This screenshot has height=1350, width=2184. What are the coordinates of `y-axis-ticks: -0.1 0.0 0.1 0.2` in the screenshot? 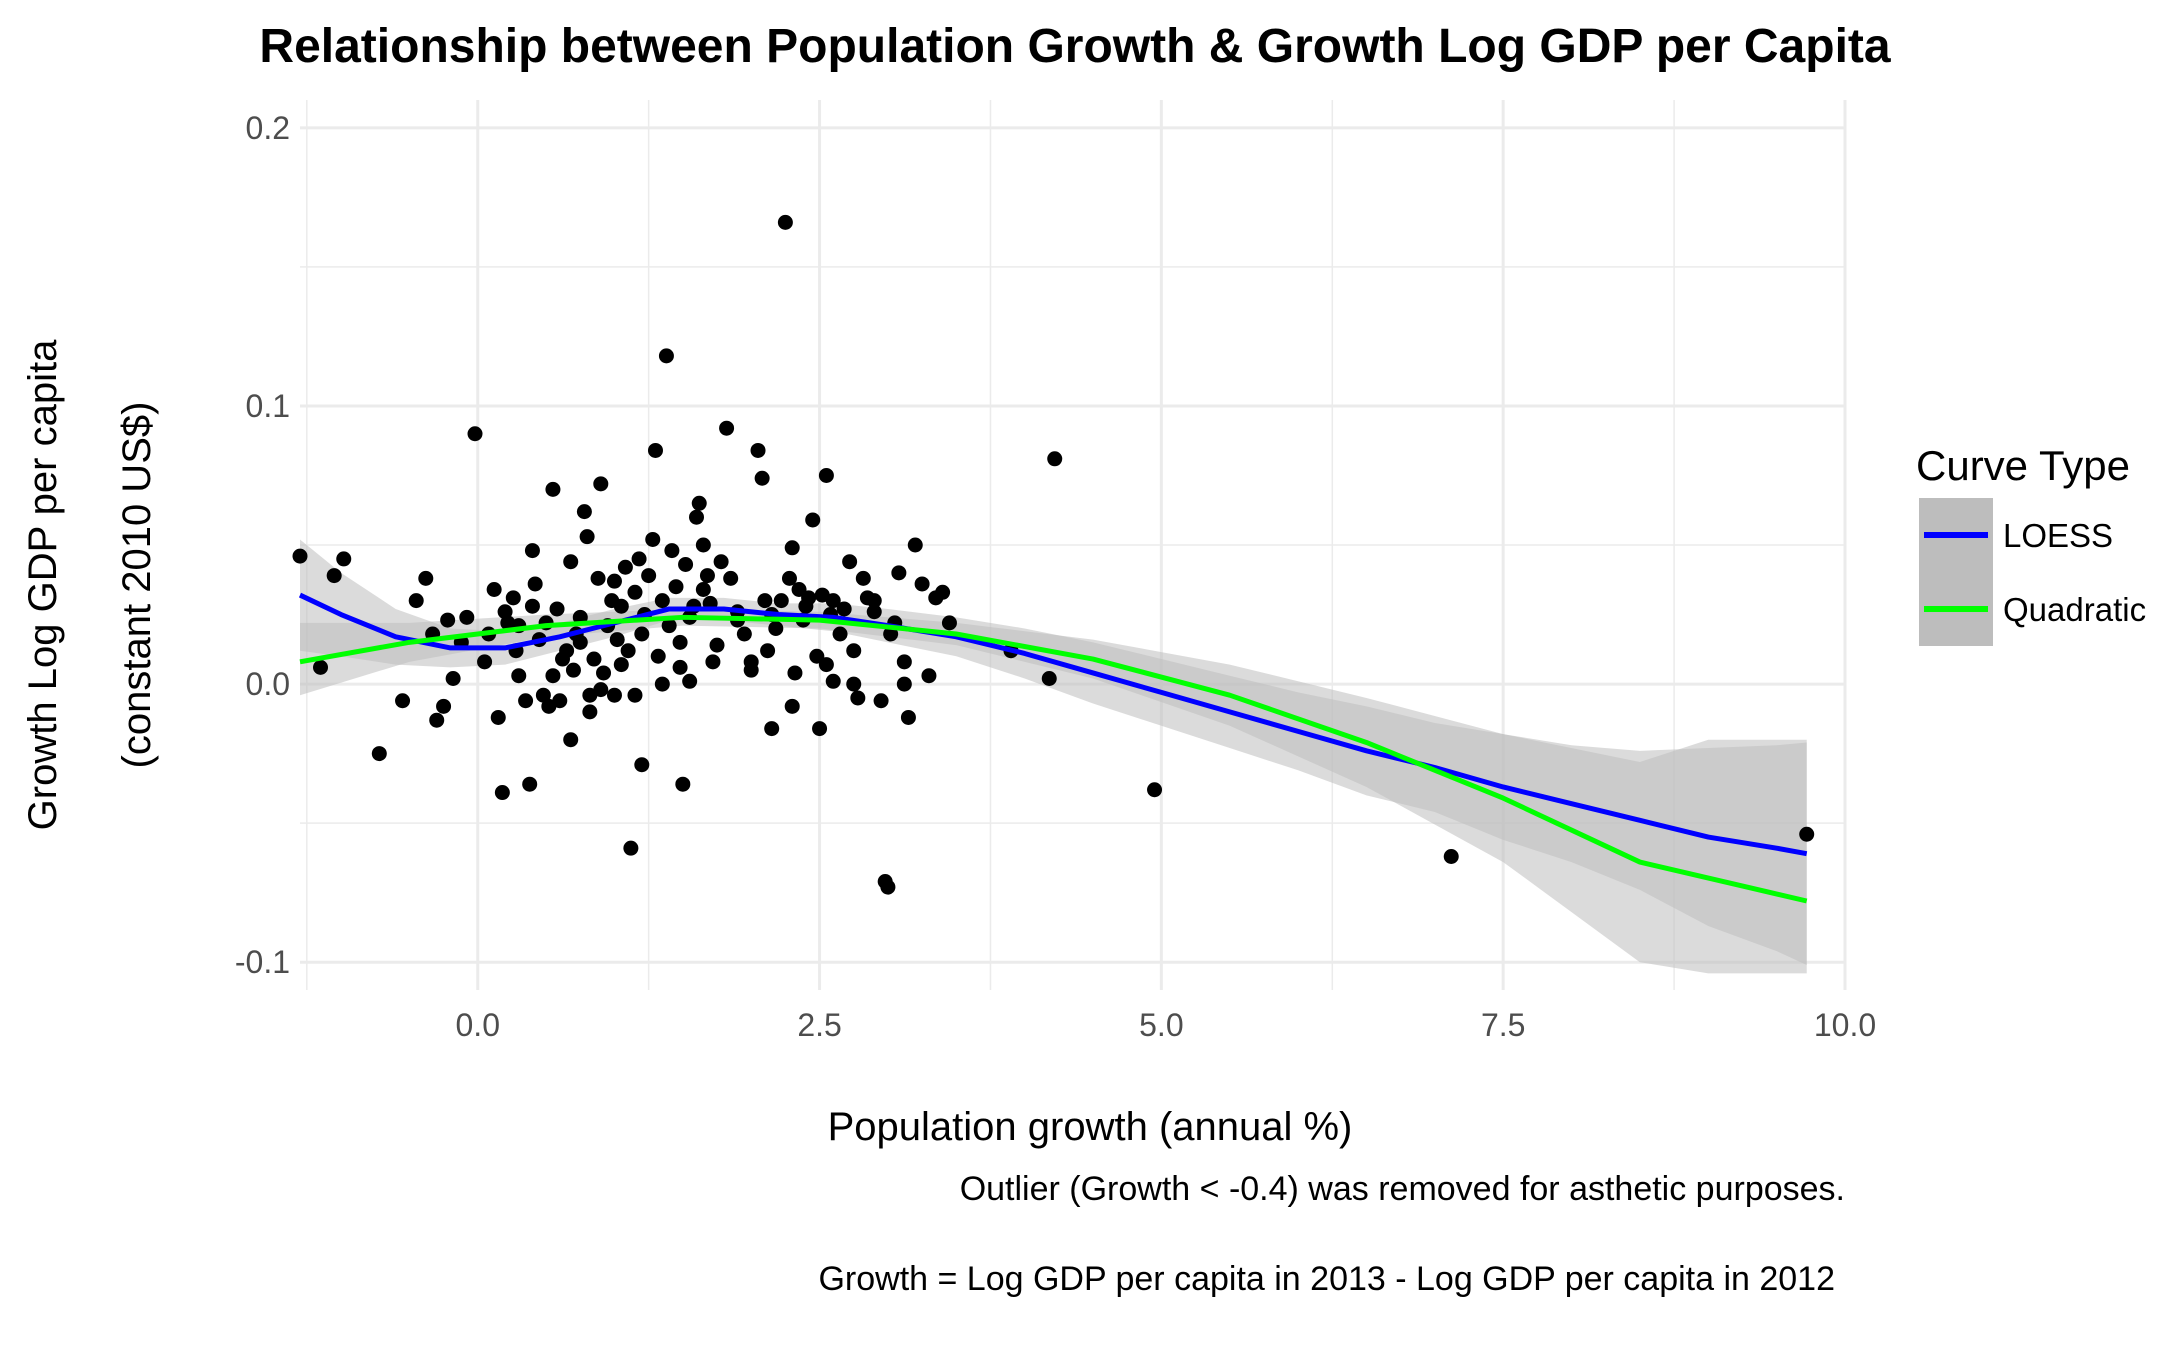 It's located at (262, 545).